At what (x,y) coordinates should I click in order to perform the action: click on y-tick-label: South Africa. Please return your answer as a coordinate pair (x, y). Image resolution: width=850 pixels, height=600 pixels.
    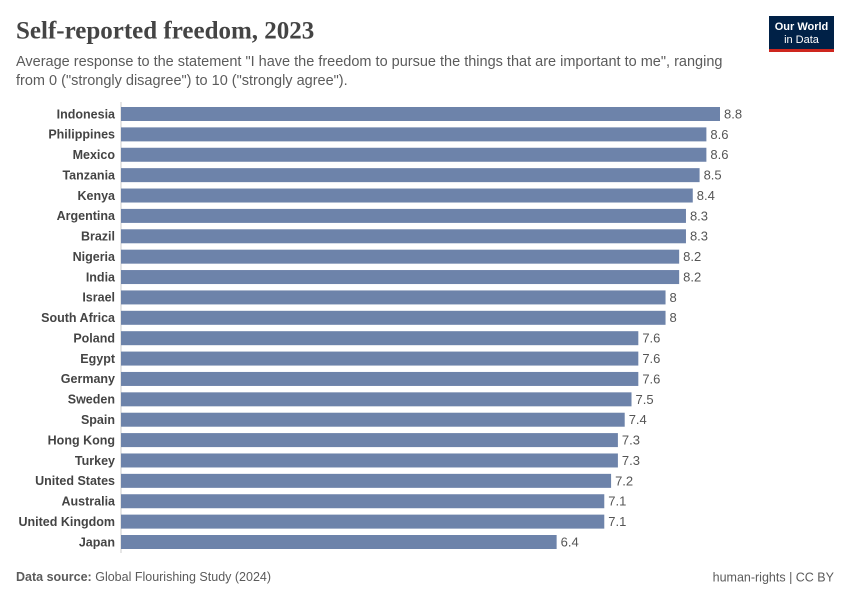
    Looking at the image, I should click on (78, 318).